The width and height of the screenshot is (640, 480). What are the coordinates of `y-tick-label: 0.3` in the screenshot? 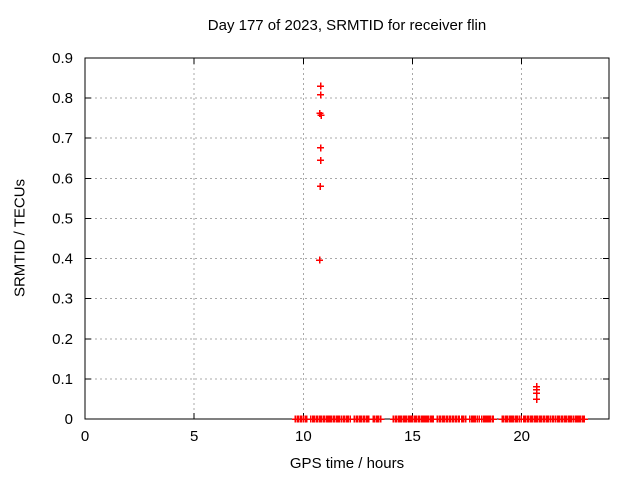 It's located at (62, 299).